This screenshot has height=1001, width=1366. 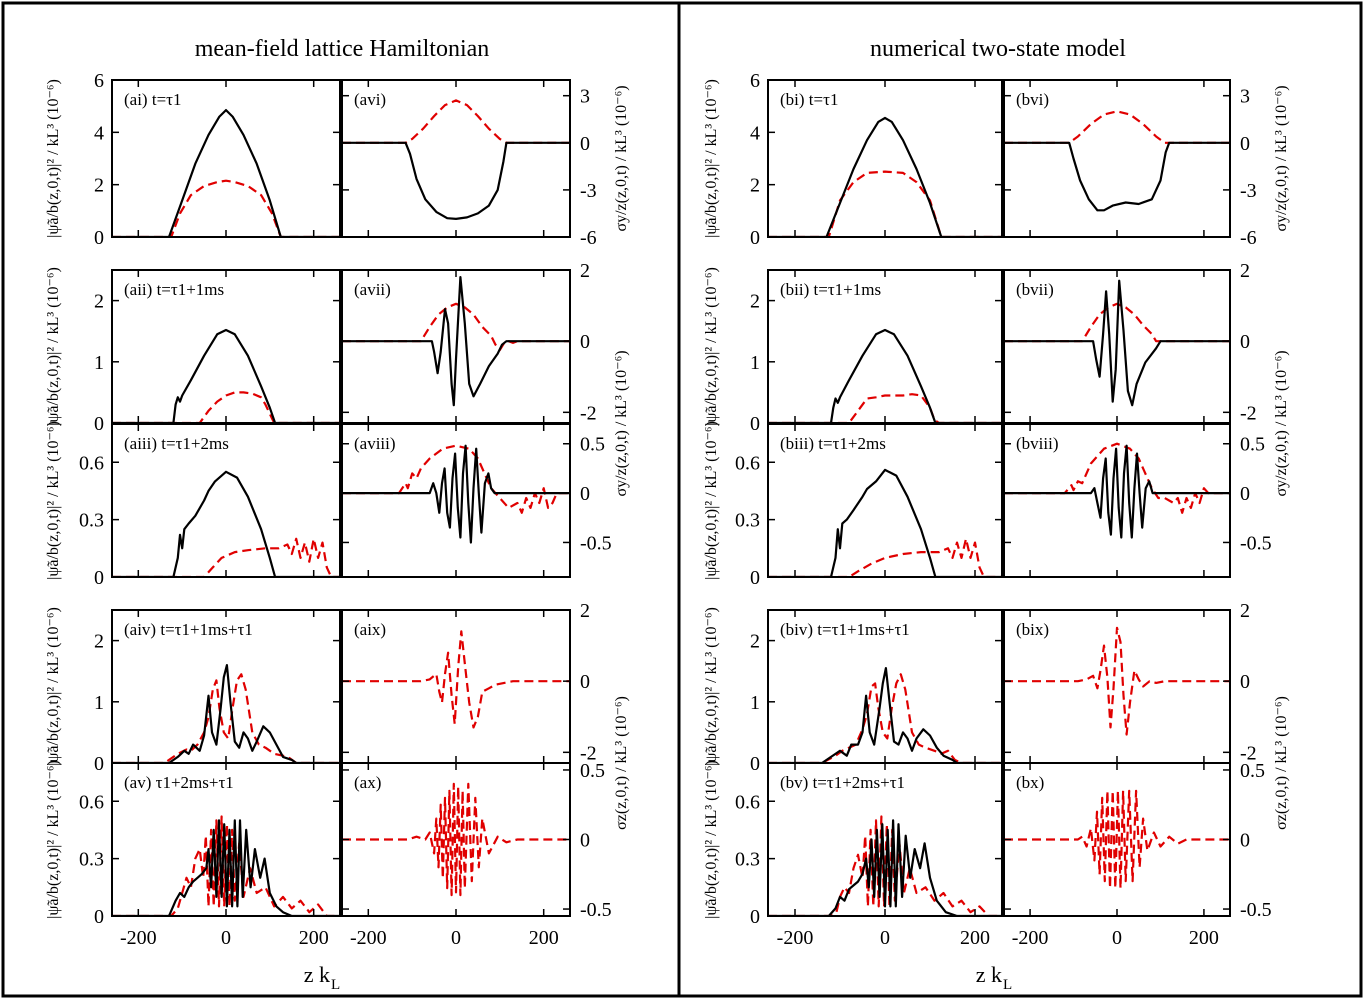 What do you see at coordinates (367, 782) in the screenshot?
I see `panel-label: (ax)` at bounding box center [367, 782].